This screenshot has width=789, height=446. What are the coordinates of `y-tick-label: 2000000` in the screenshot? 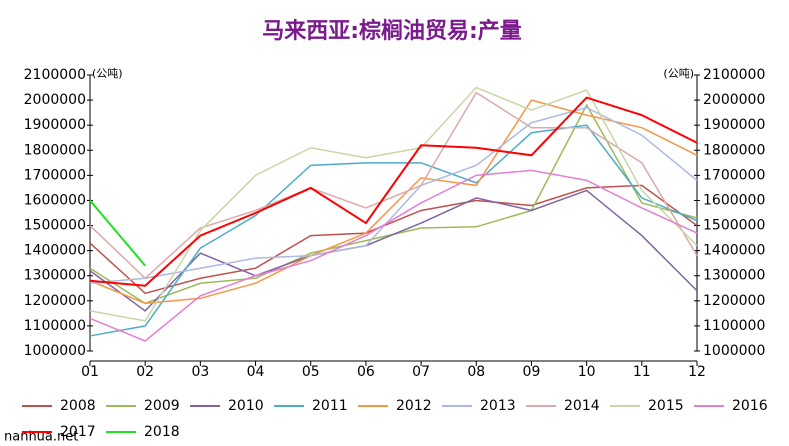 It's located at (55, 100).